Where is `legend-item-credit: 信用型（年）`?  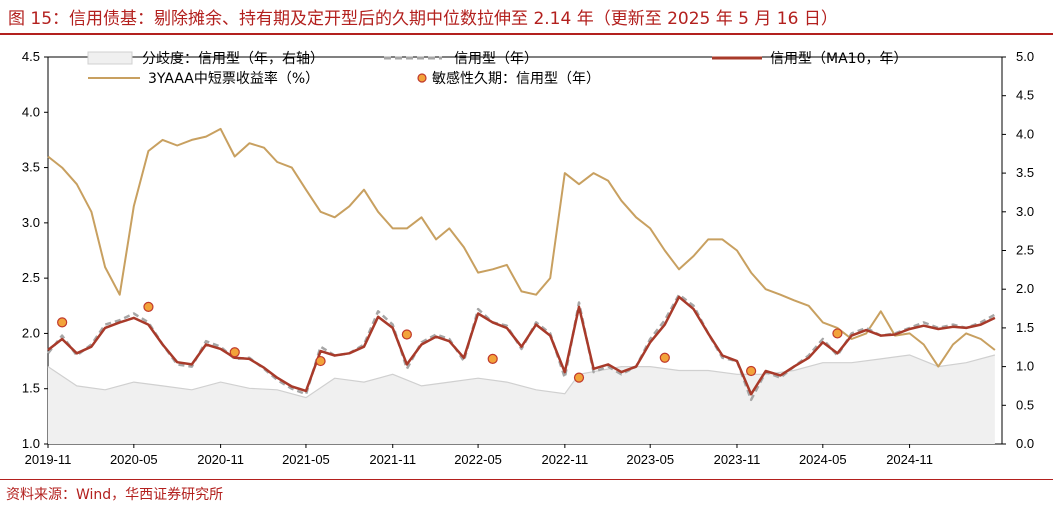 legend-item-credit: 信用型（年） is located at coordinates (461, 59).